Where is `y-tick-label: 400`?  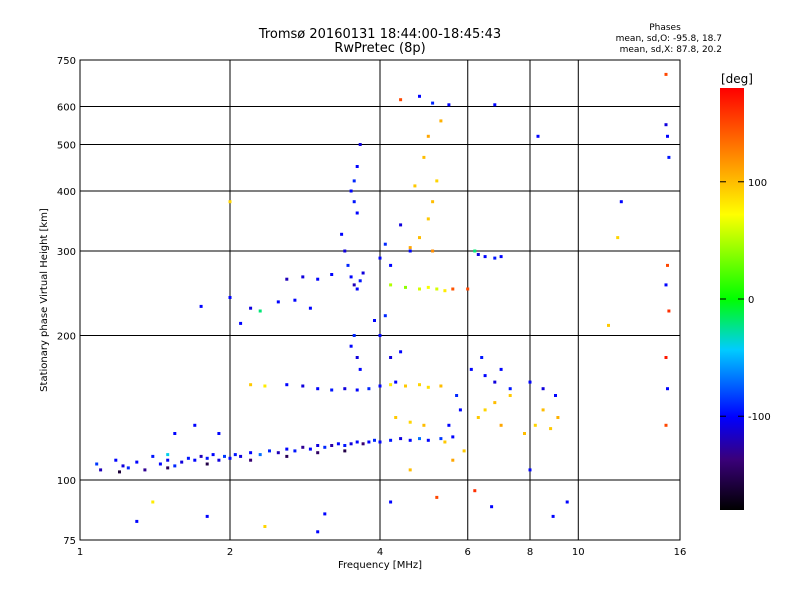 y-tick-label: 400 is located at coordinates (66, 192).